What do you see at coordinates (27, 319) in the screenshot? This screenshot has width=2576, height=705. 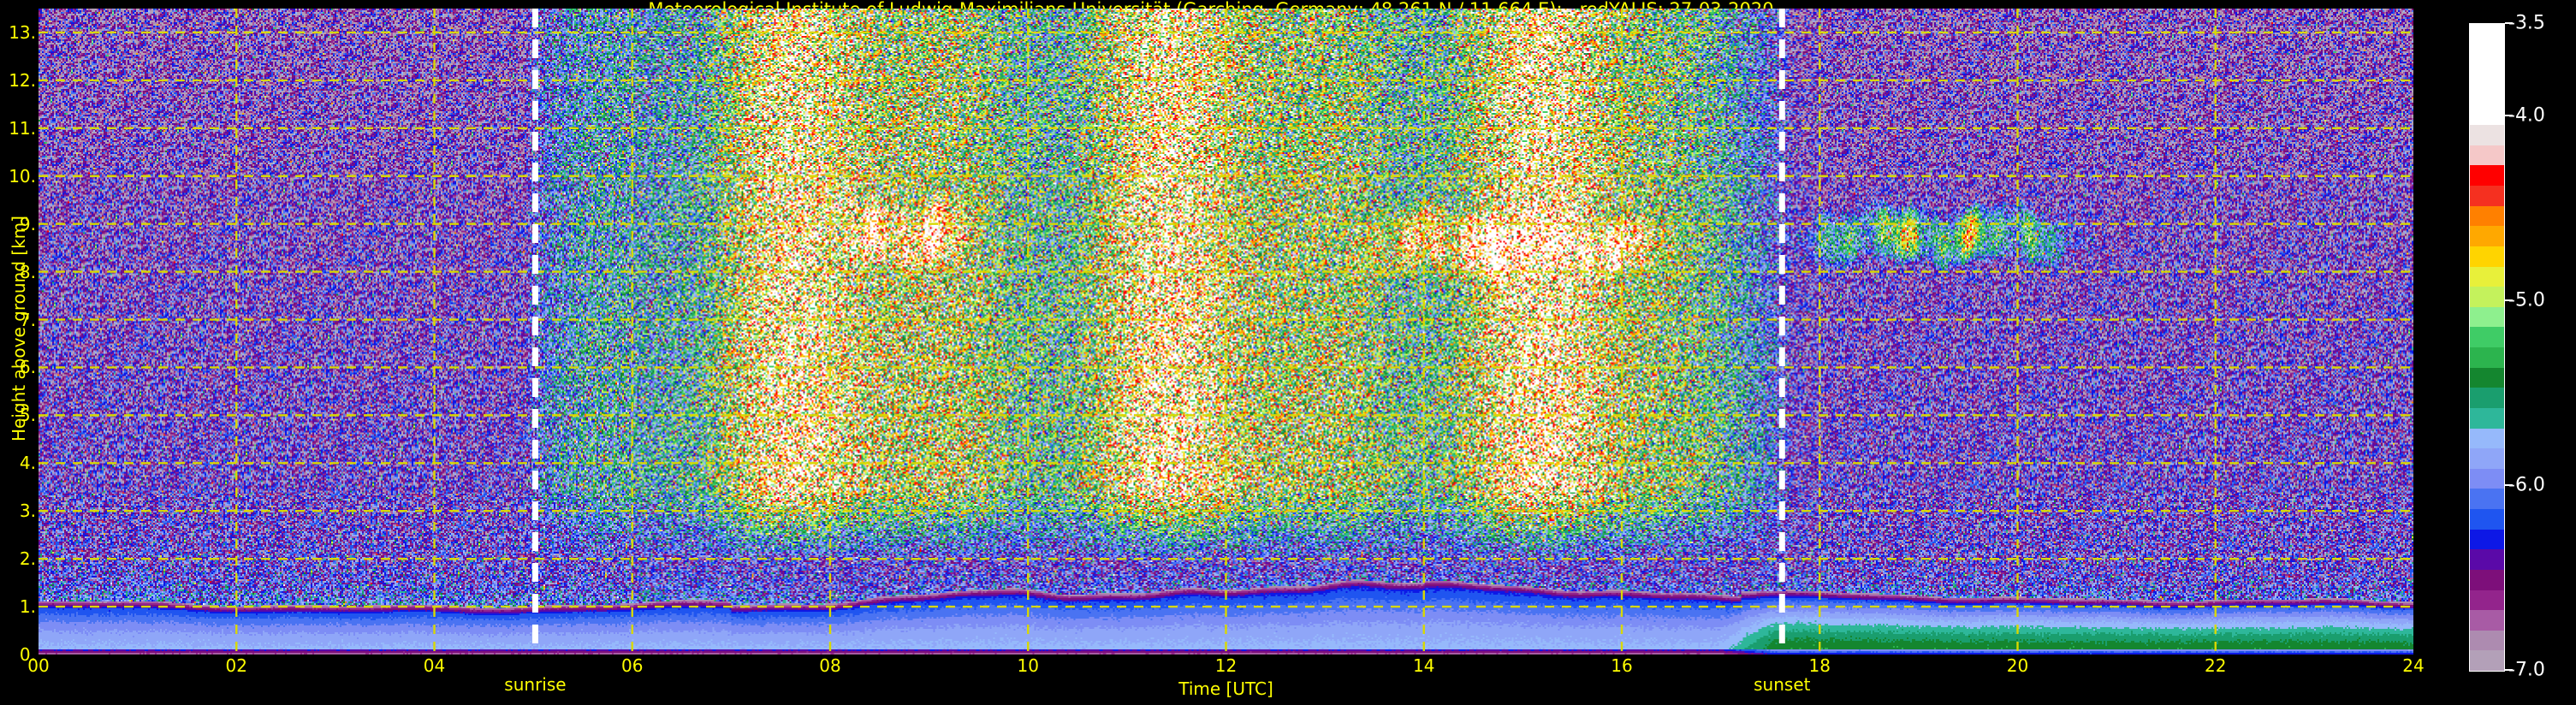 I see `y-tick-label: 7.` at bounding box center [27, 319].